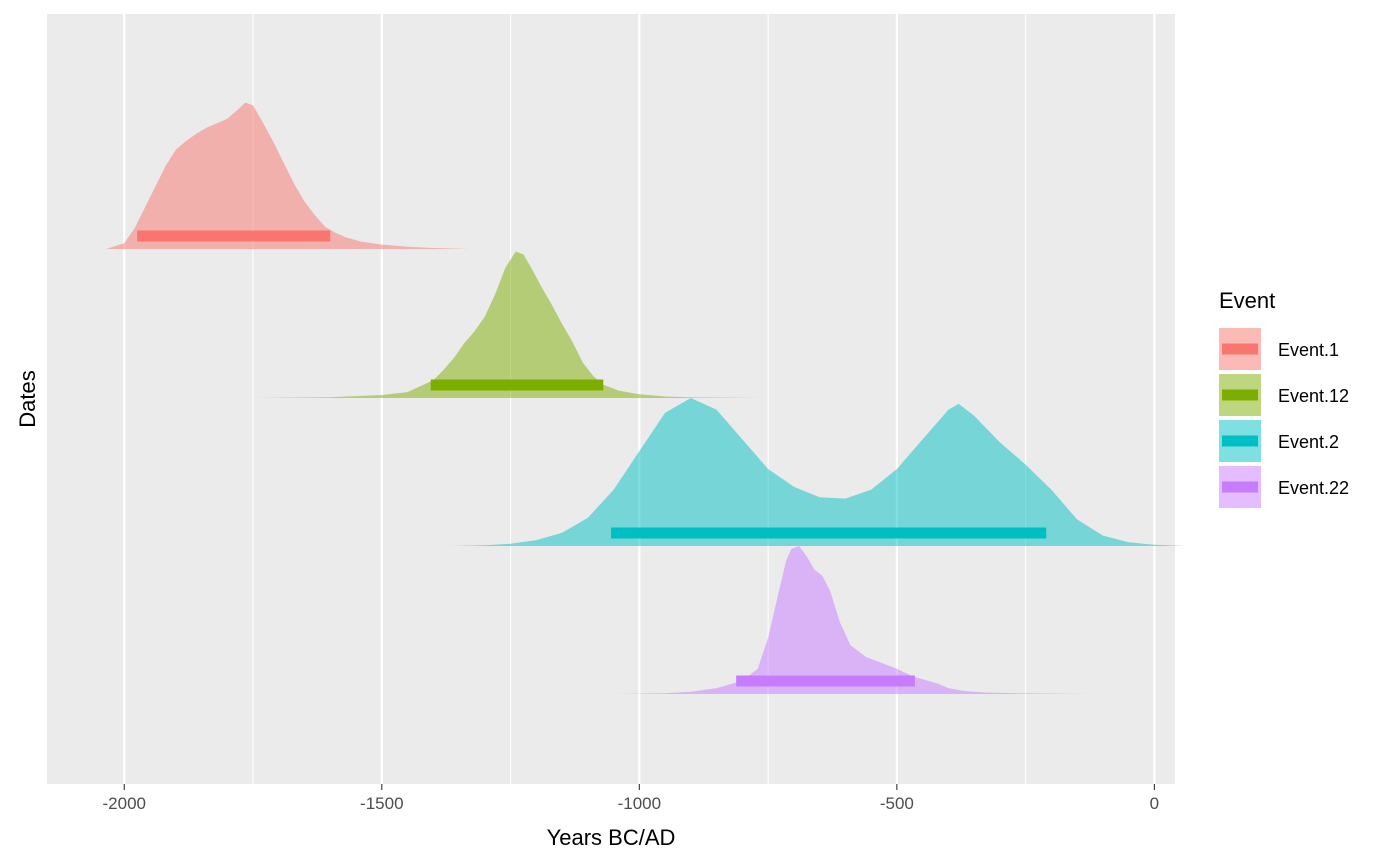  Describe the element at coordinates (381, 803) in the screenshot. I see `x-tick-label: -1500` at that location.